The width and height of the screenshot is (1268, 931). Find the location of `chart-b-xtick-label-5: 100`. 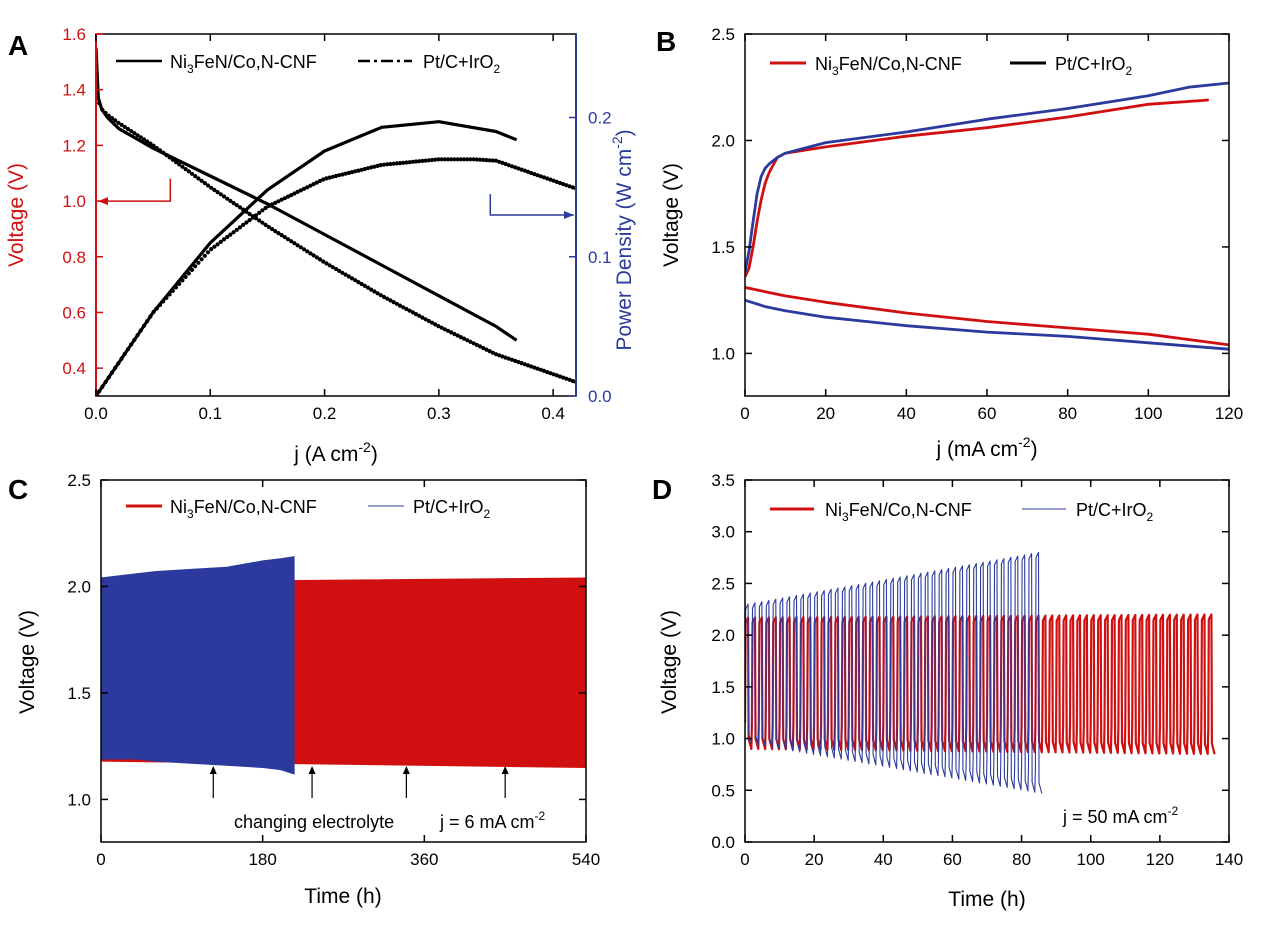

chart-b-xtick-label-5: 100 is located at coordinates (1148, 413).